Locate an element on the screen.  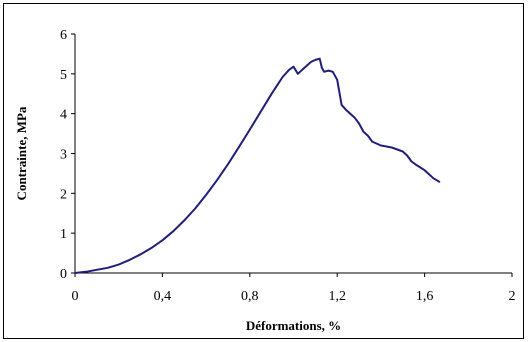
y-tick-label: 5 is located at coordinates (63, 75).